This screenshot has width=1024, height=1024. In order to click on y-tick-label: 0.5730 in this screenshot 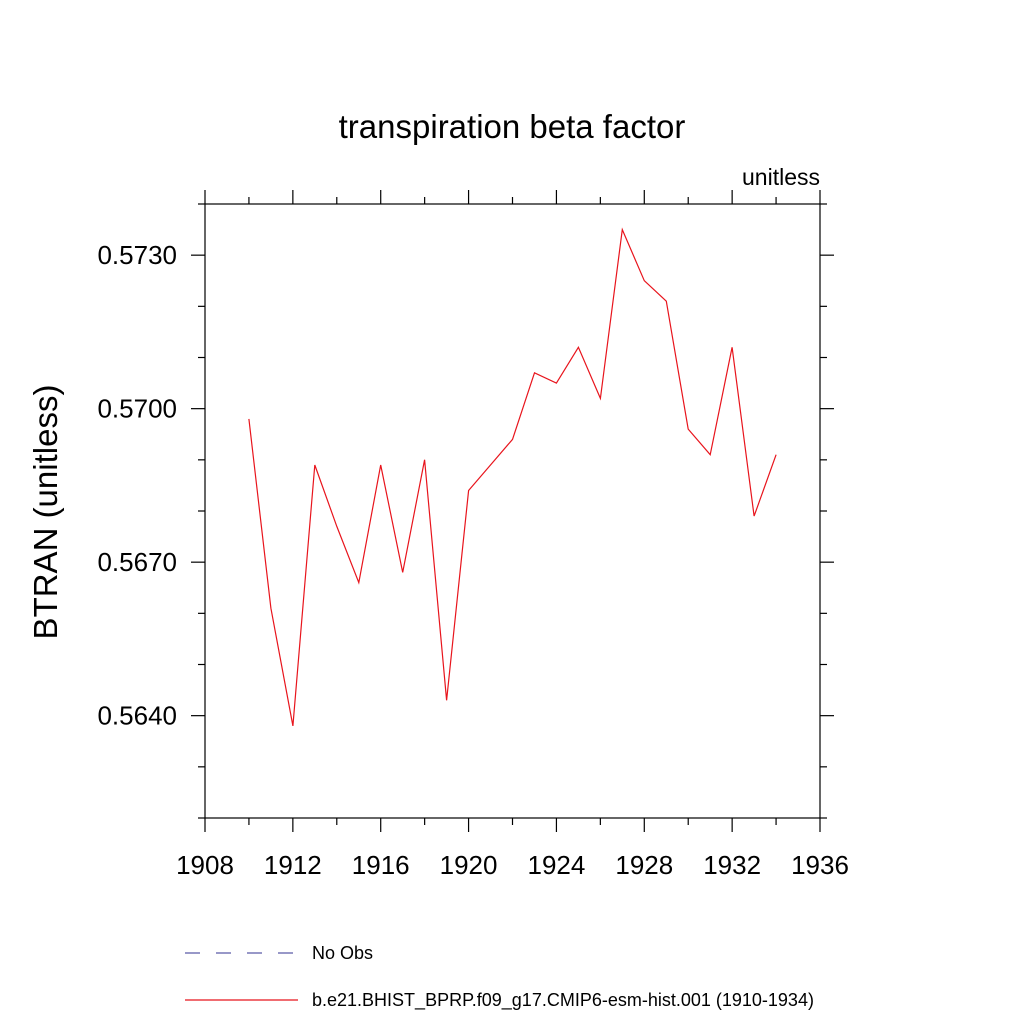, I will do `click(137, 255)`.